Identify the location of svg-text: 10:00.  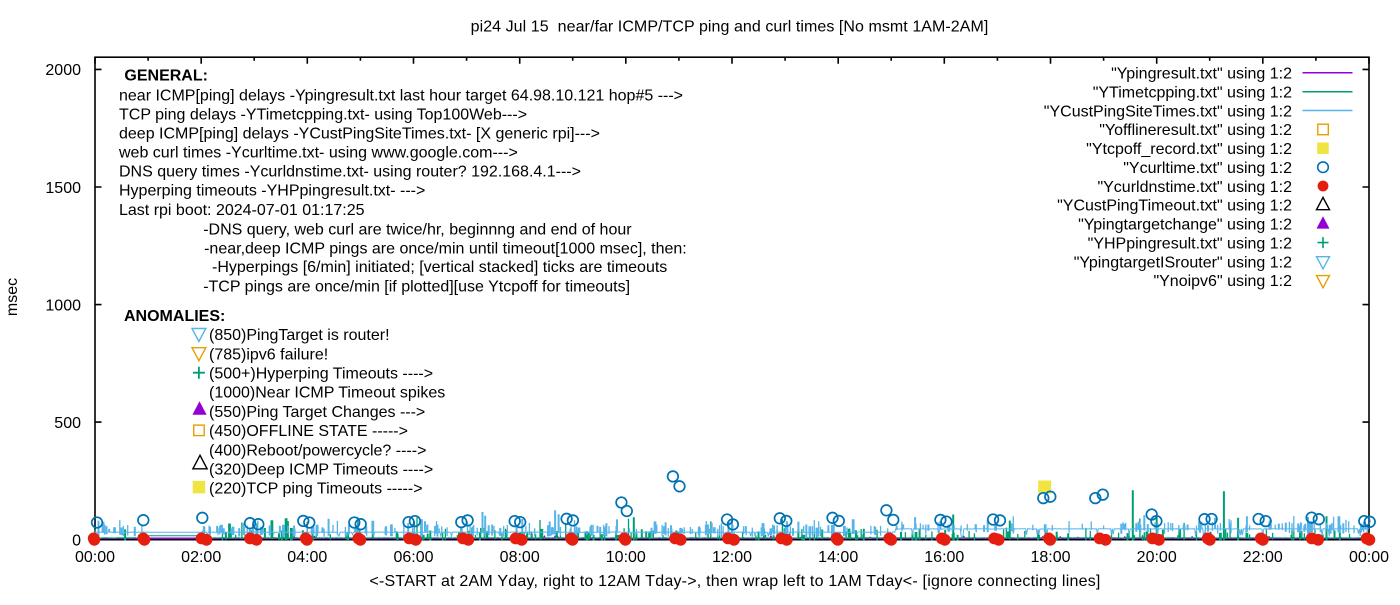
(626, 557).